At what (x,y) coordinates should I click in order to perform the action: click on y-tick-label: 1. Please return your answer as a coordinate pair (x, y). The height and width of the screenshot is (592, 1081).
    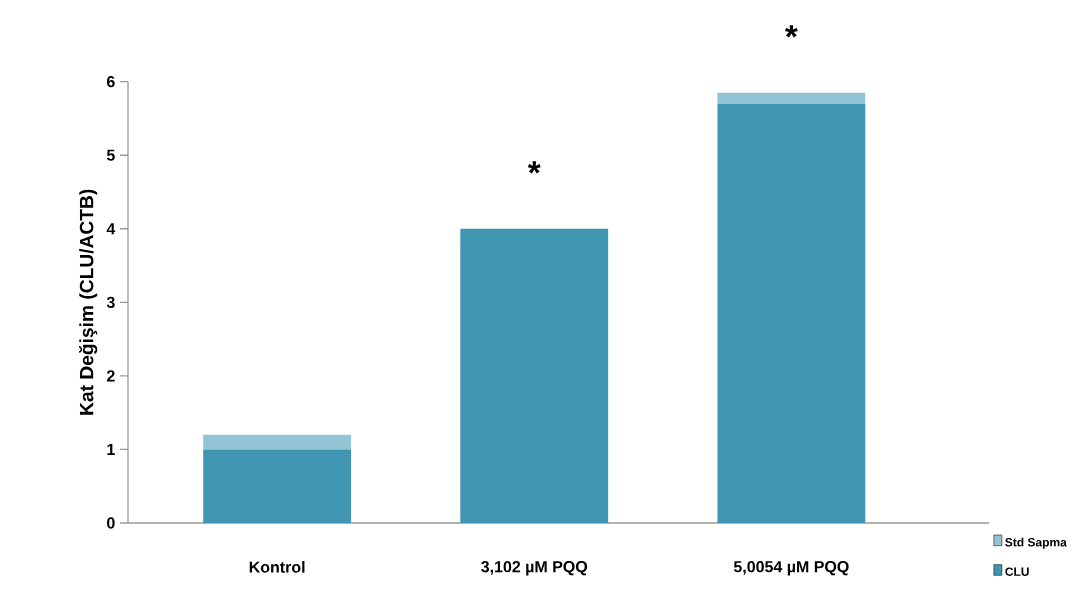
    Looking at the image, I should click on (111, 449).